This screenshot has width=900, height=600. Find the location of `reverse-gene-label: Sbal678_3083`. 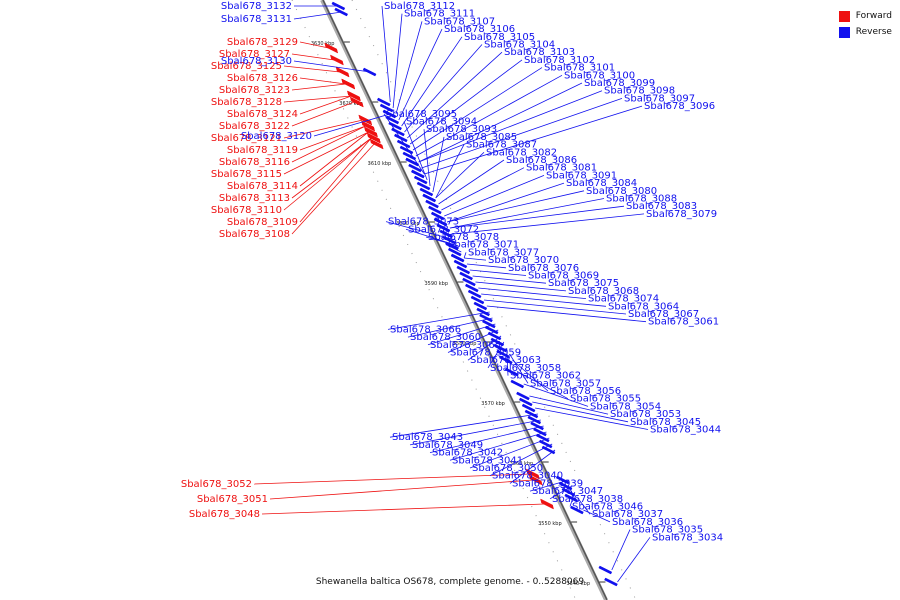

reverse-gene-label: Sbal678_3083 is located at coordinates (661, 206).